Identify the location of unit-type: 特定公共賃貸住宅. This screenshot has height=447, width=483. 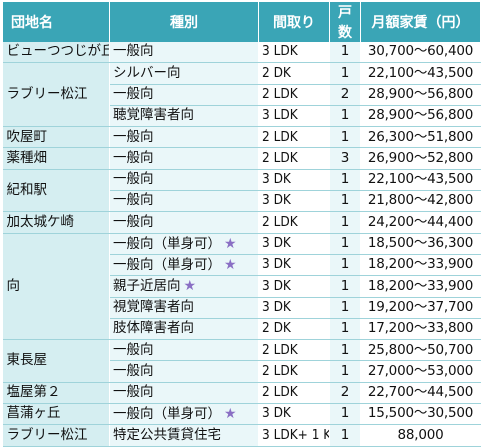
(184, 435).